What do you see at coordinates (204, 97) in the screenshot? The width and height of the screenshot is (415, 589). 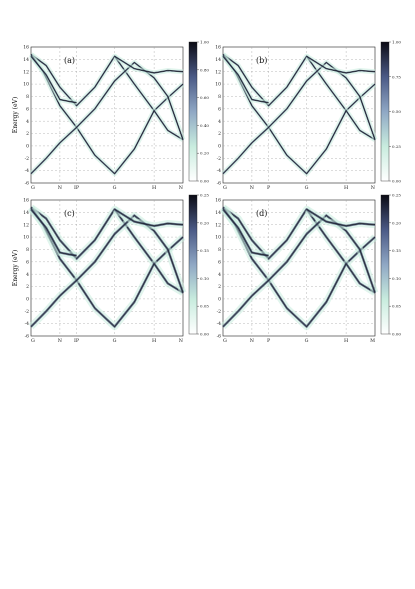 I see `colorbar-tick-label: 0.60` at bounding box center [204, 97].